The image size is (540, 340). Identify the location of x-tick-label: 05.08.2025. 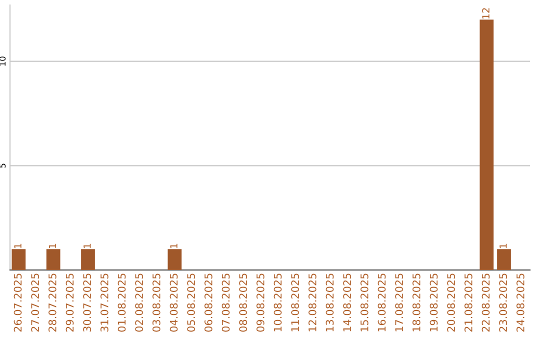
(191, 303).